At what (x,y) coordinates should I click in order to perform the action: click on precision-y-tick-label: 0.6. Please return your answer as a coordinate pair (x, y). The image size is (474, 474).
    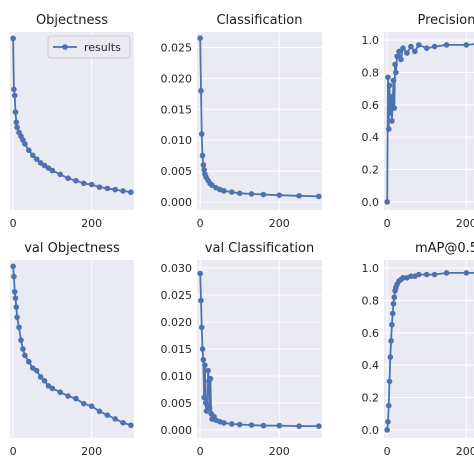
    Looking at the image, I should click on (371, 105).